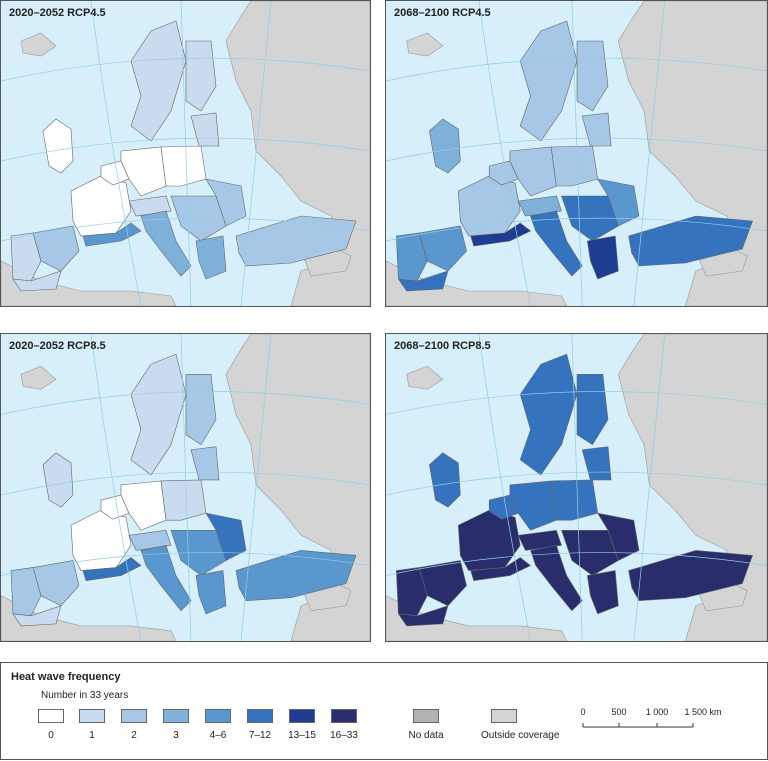  Describe the element at coordinates (92, 735) in the screenshot. I see `legend-label-1: 1` at that location.